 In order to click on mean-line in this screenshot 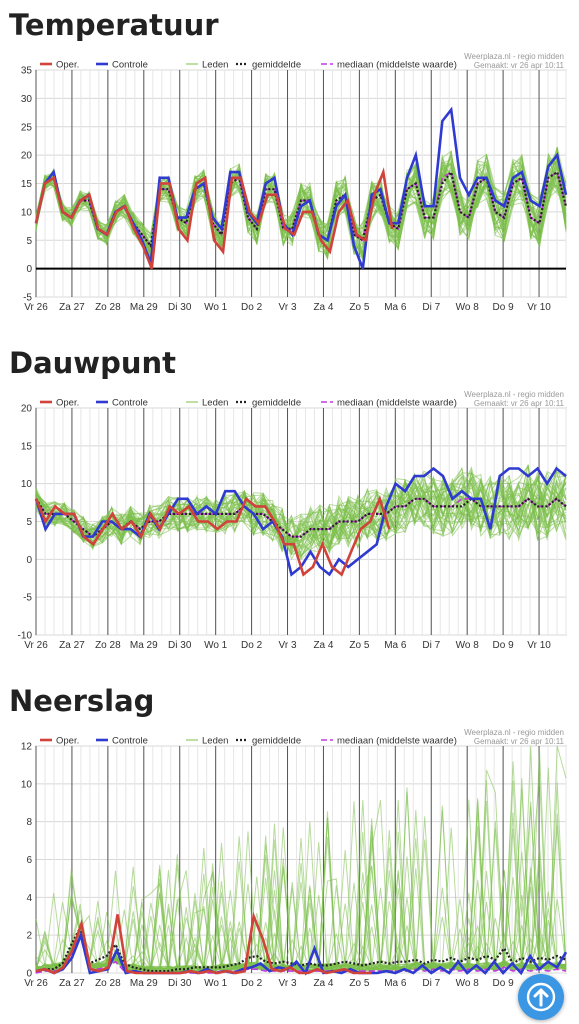, I will do `click(301, 948)`.